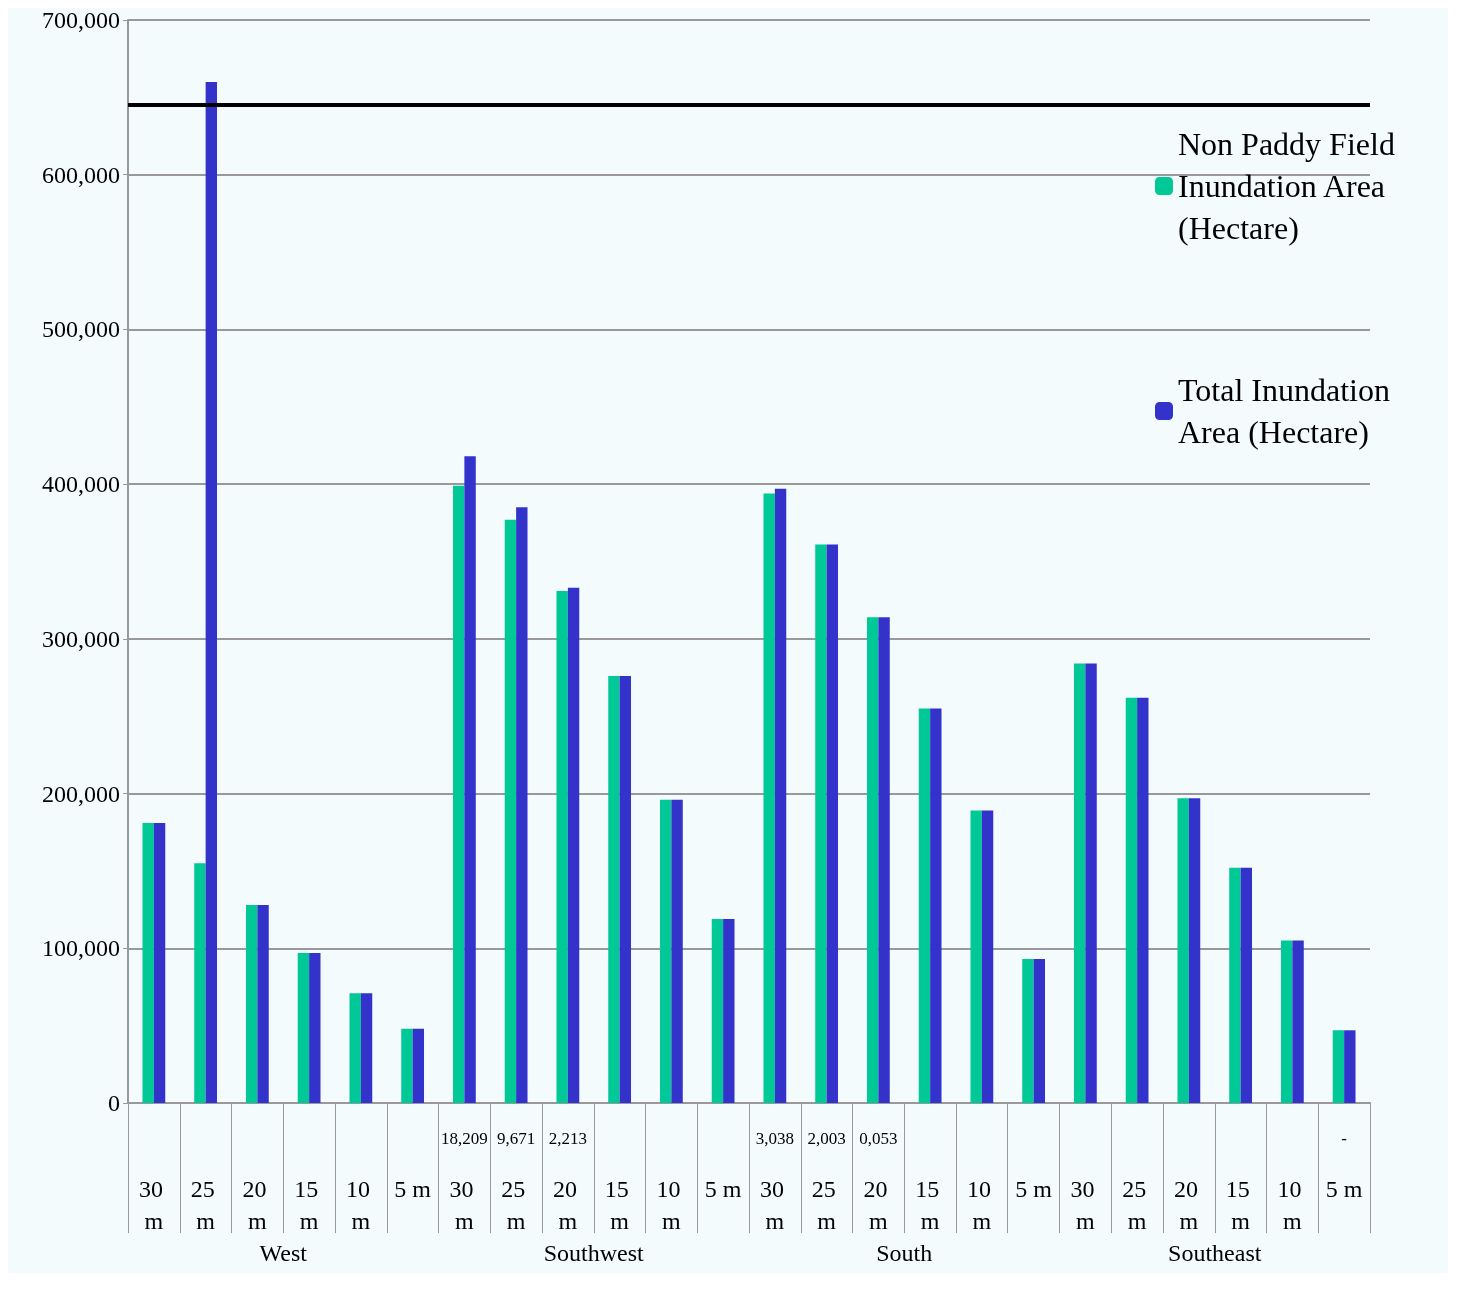 The height and width of the screenshot is (1295, 1465). Describe the element at coordinates (81, 174) in the screenshot. I see `y-tick-label: 600,000` at that location.